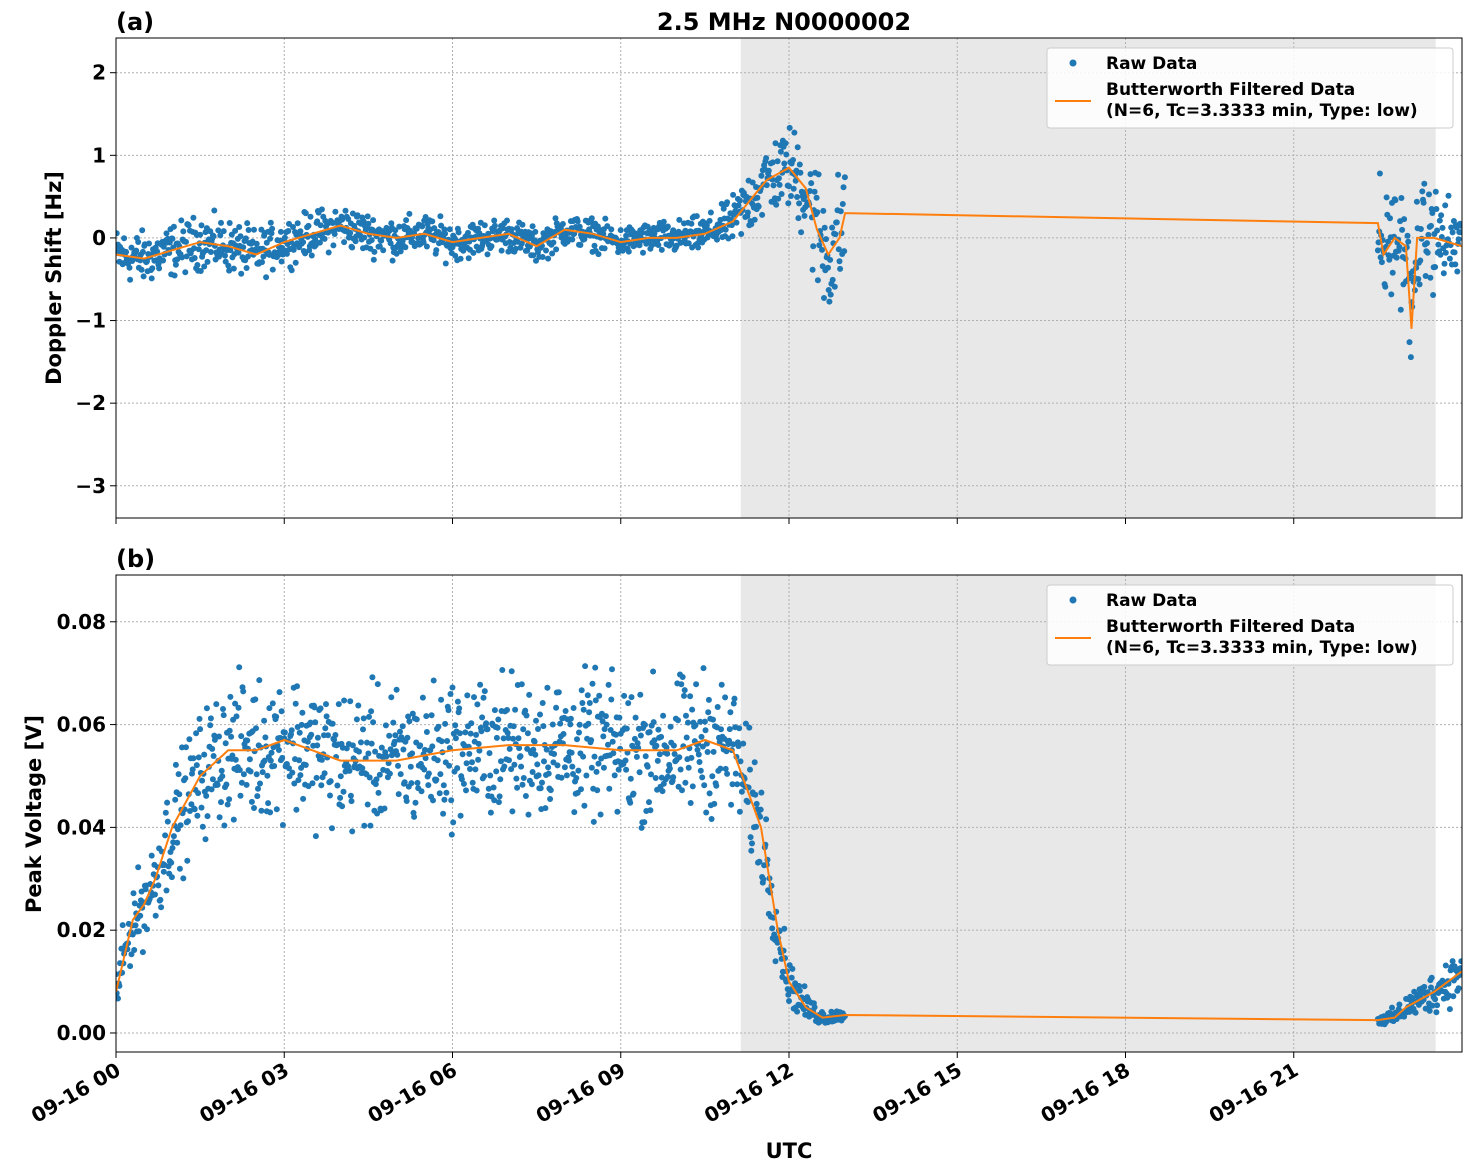 The width and height of the screenshot is (1471, 1172). What do you see at coordinates (135, 22) in the screenshot?
I see `panel-label-a: (a)` at bounding box center [135, 22].